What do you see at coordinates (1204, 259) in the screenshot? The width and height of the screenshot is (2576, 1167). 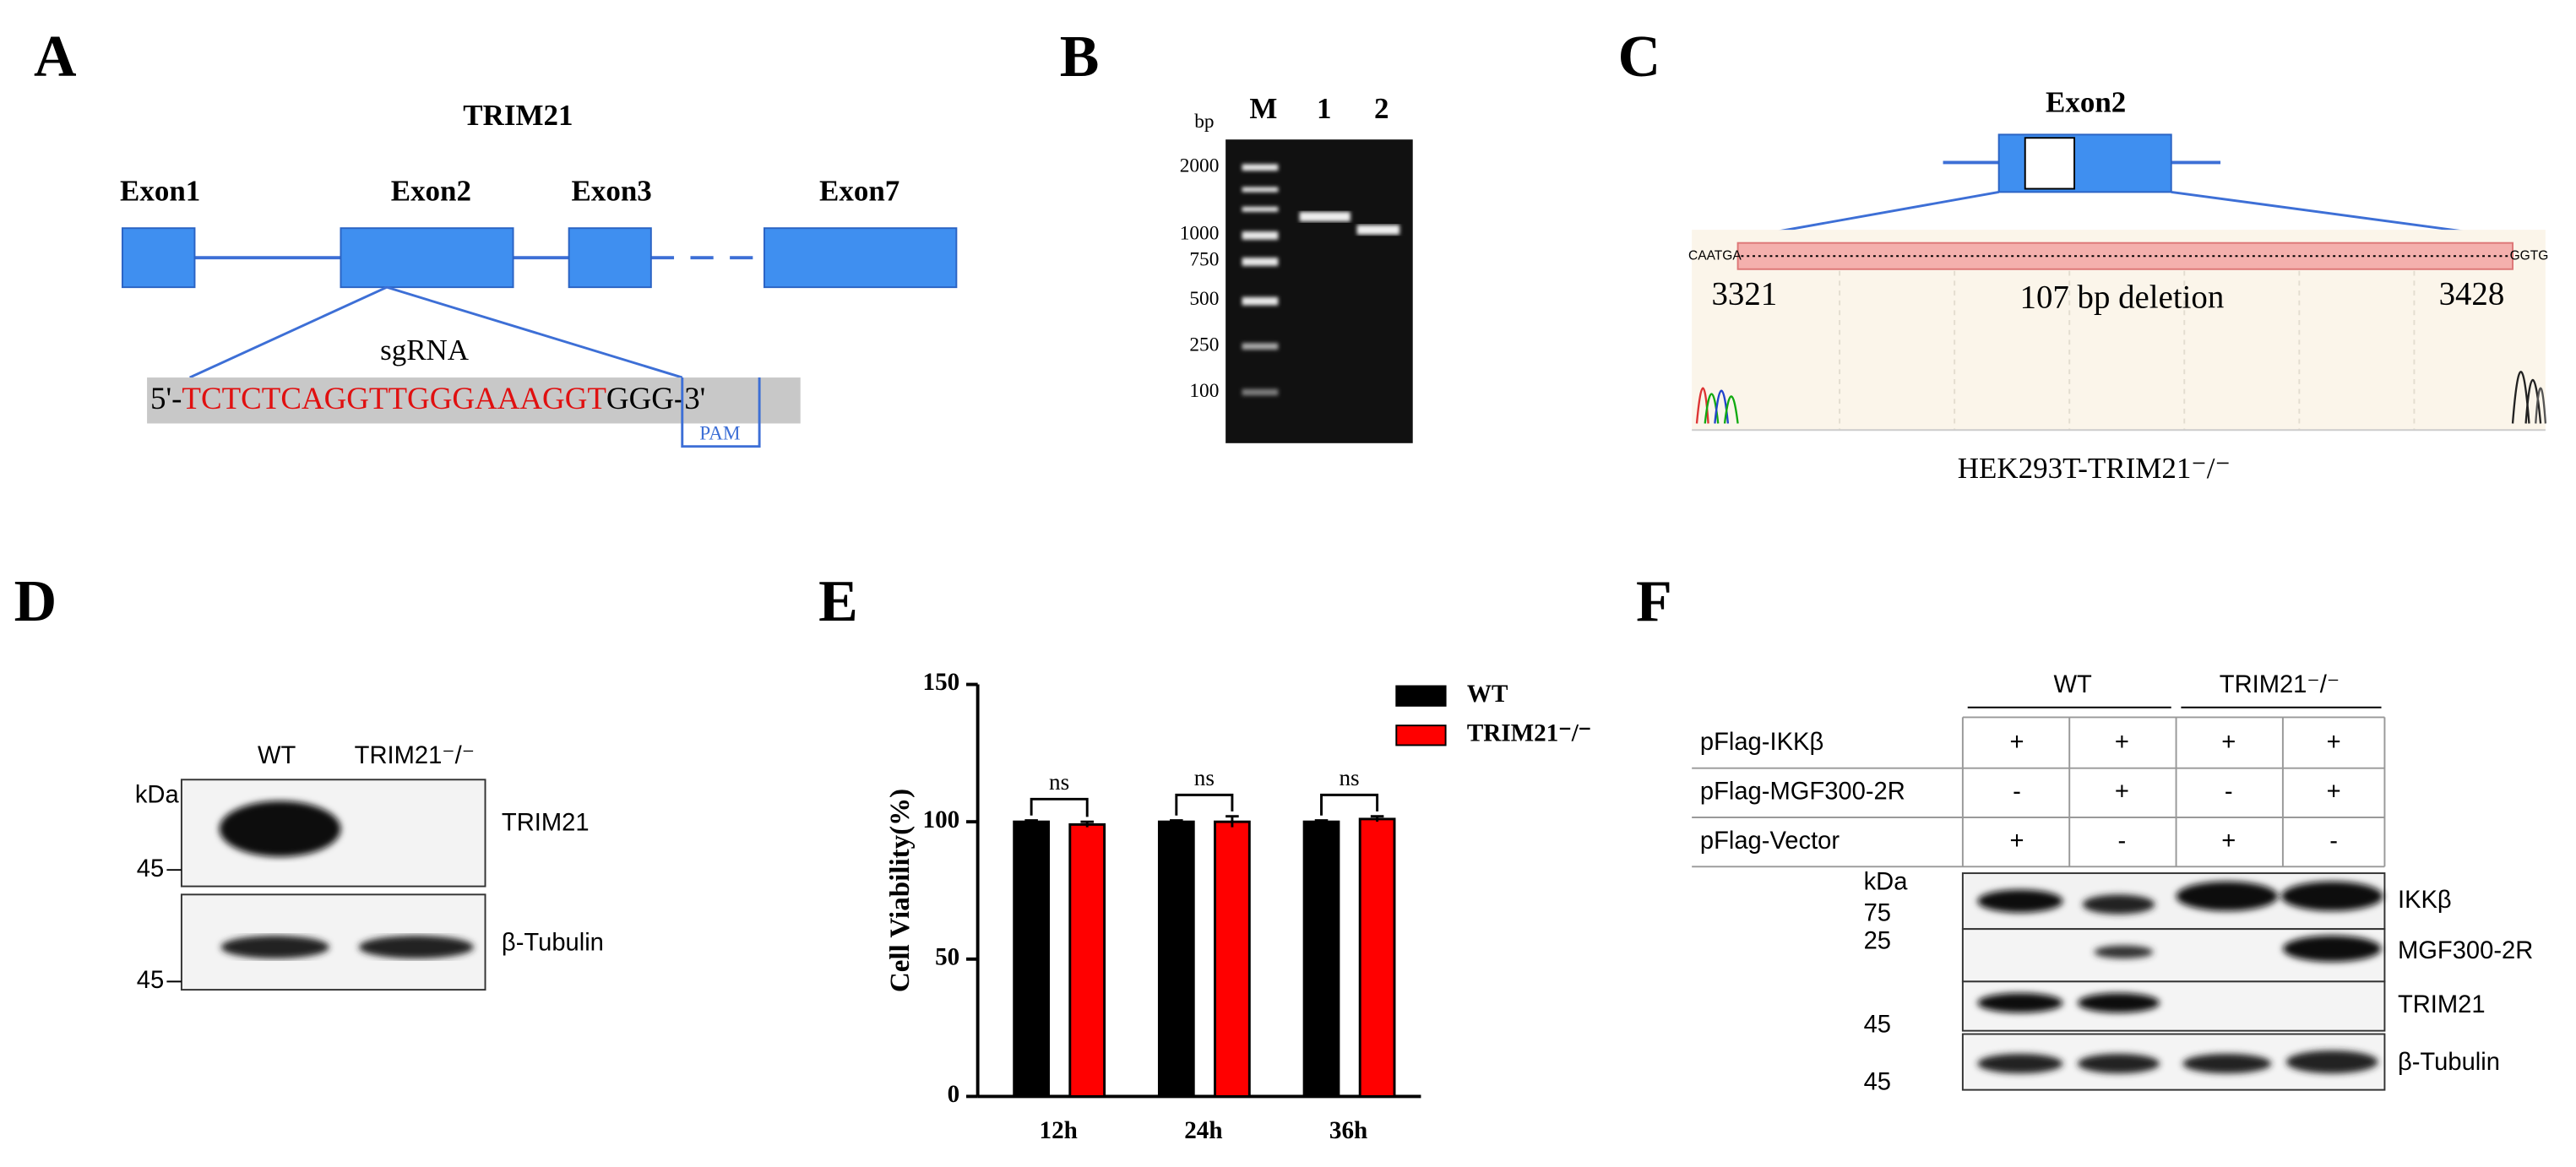 I see `ladder-label: 750` at bounding box center [1204, 259].